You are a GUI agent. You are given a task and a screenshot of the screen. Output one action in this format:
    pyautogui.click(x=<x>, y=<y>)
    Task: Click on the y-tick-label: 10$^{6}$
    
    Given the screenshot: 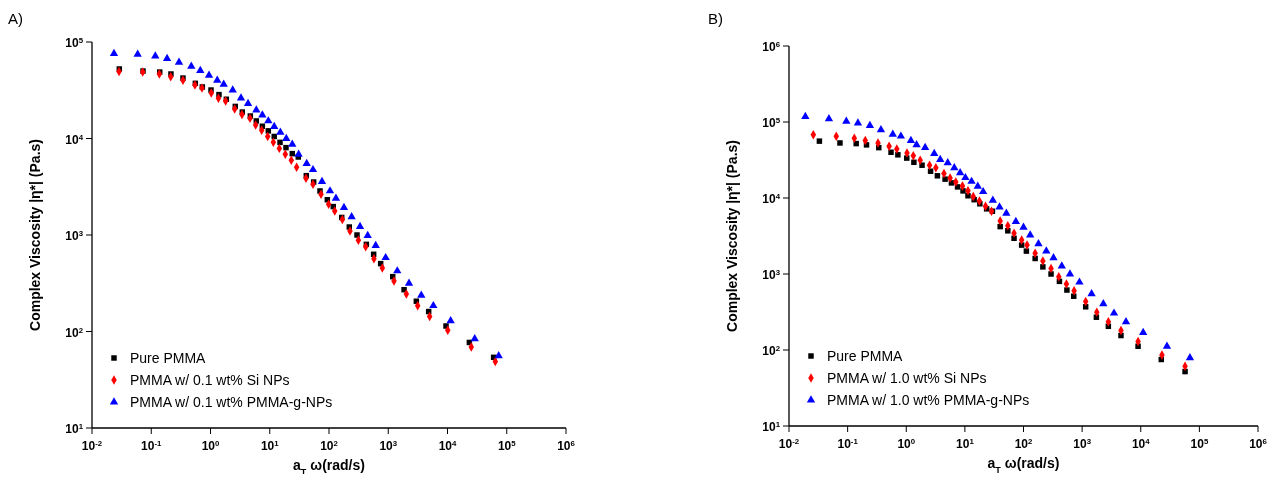 What is the action you would take?
    pyautogui.click(x=771, y=46)
    